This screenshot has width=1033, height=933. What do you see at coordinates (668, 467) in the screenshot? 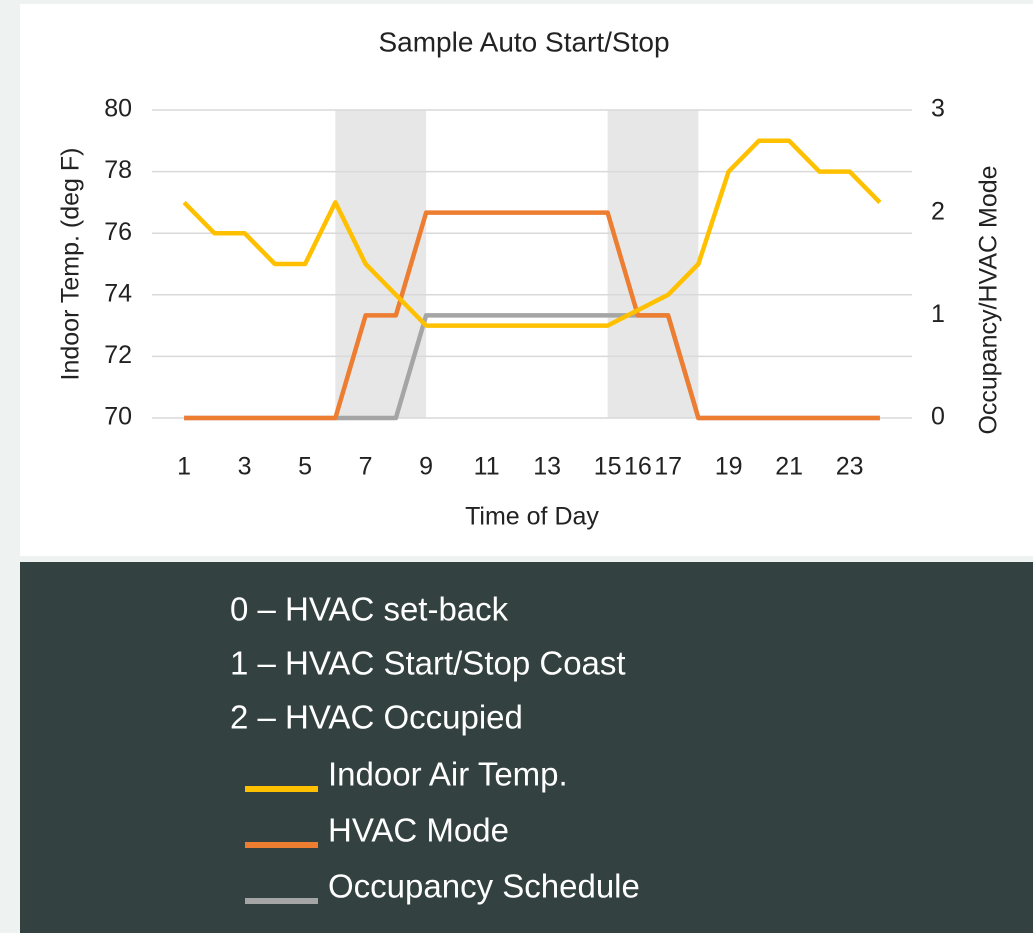
I see `x-tick-label: 17` at bounding box center [668, 467].